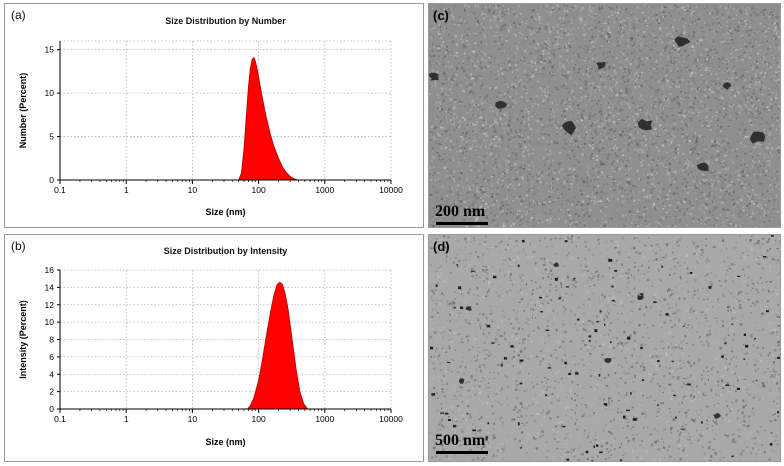 The height and width of the screenshot is (466, 784). Describe the element at coordinates (462, 223) in the screenshot. I see `scalebar-c` at that location.